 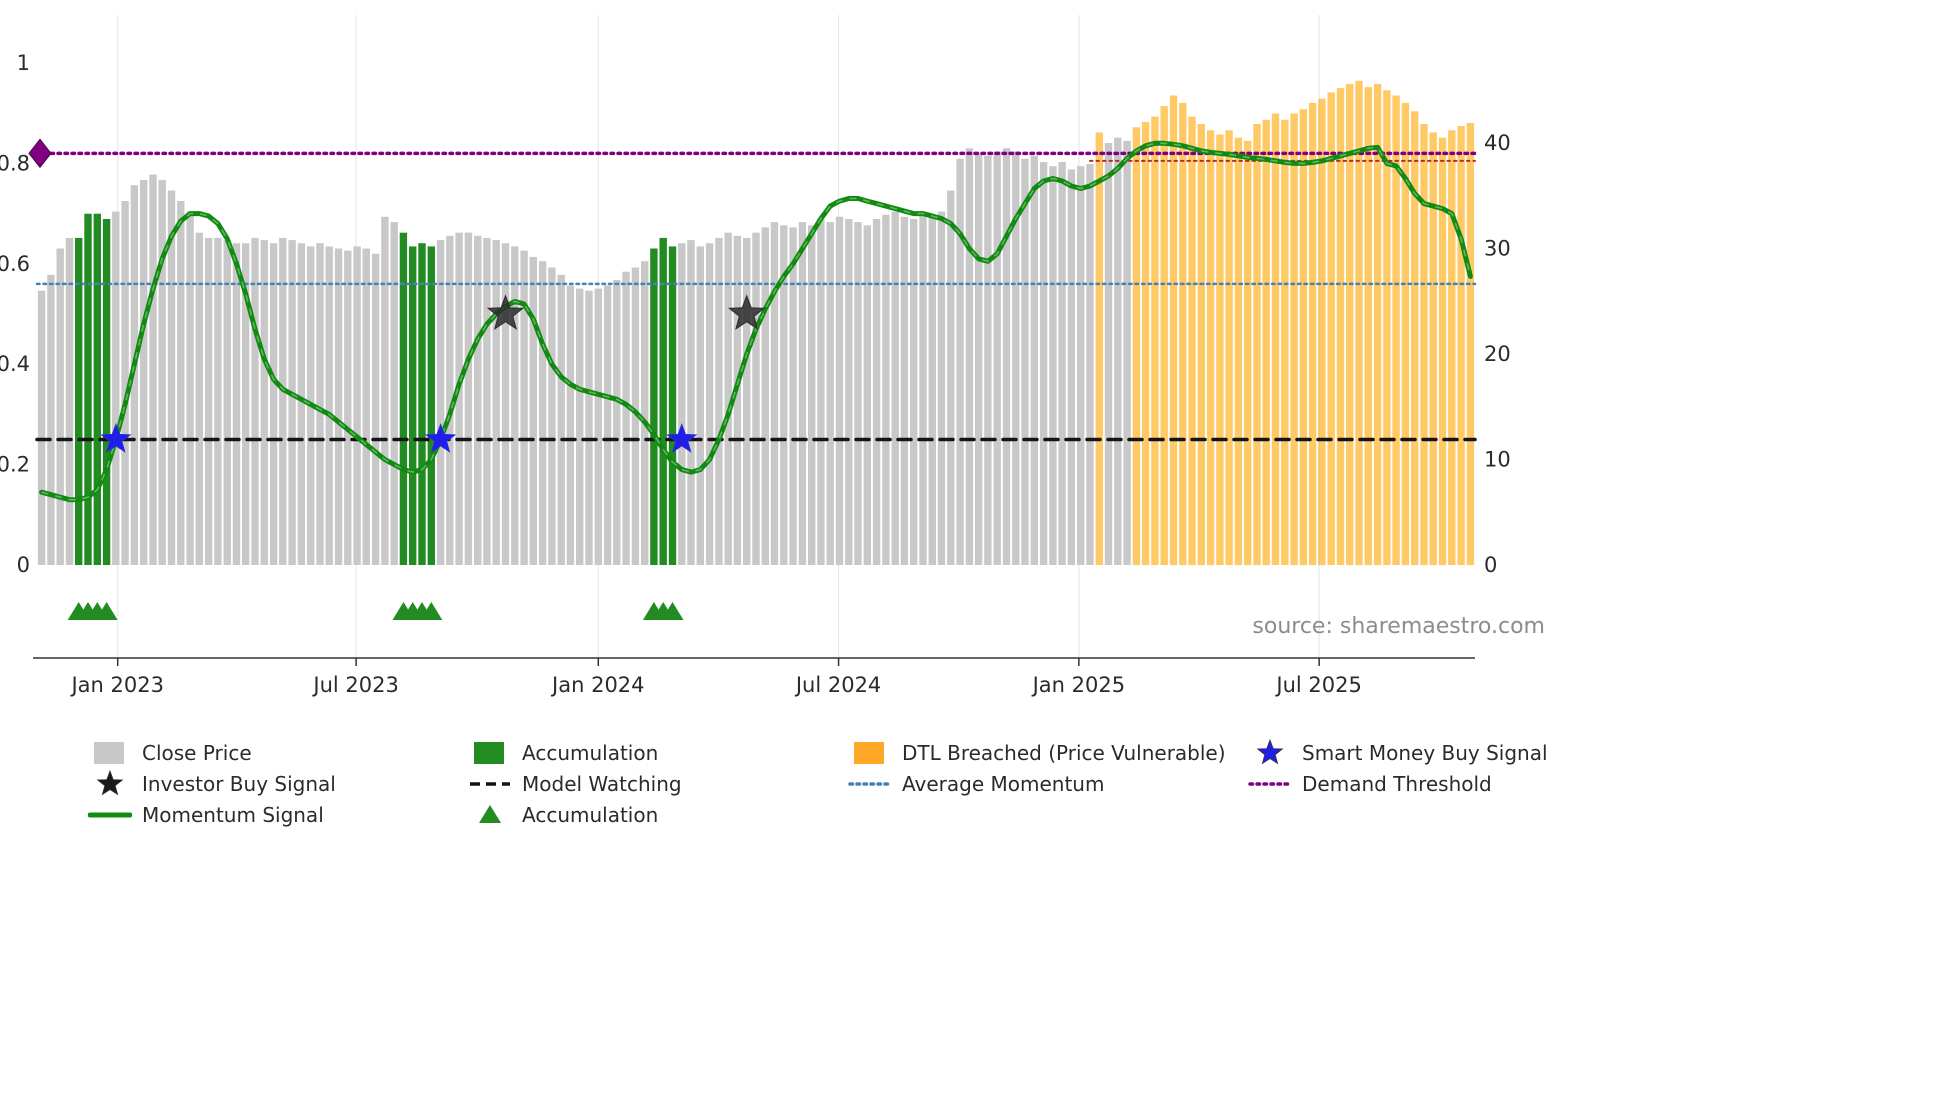 I want to click on left-axis-label: 0.8, so click(x=15, y=163).